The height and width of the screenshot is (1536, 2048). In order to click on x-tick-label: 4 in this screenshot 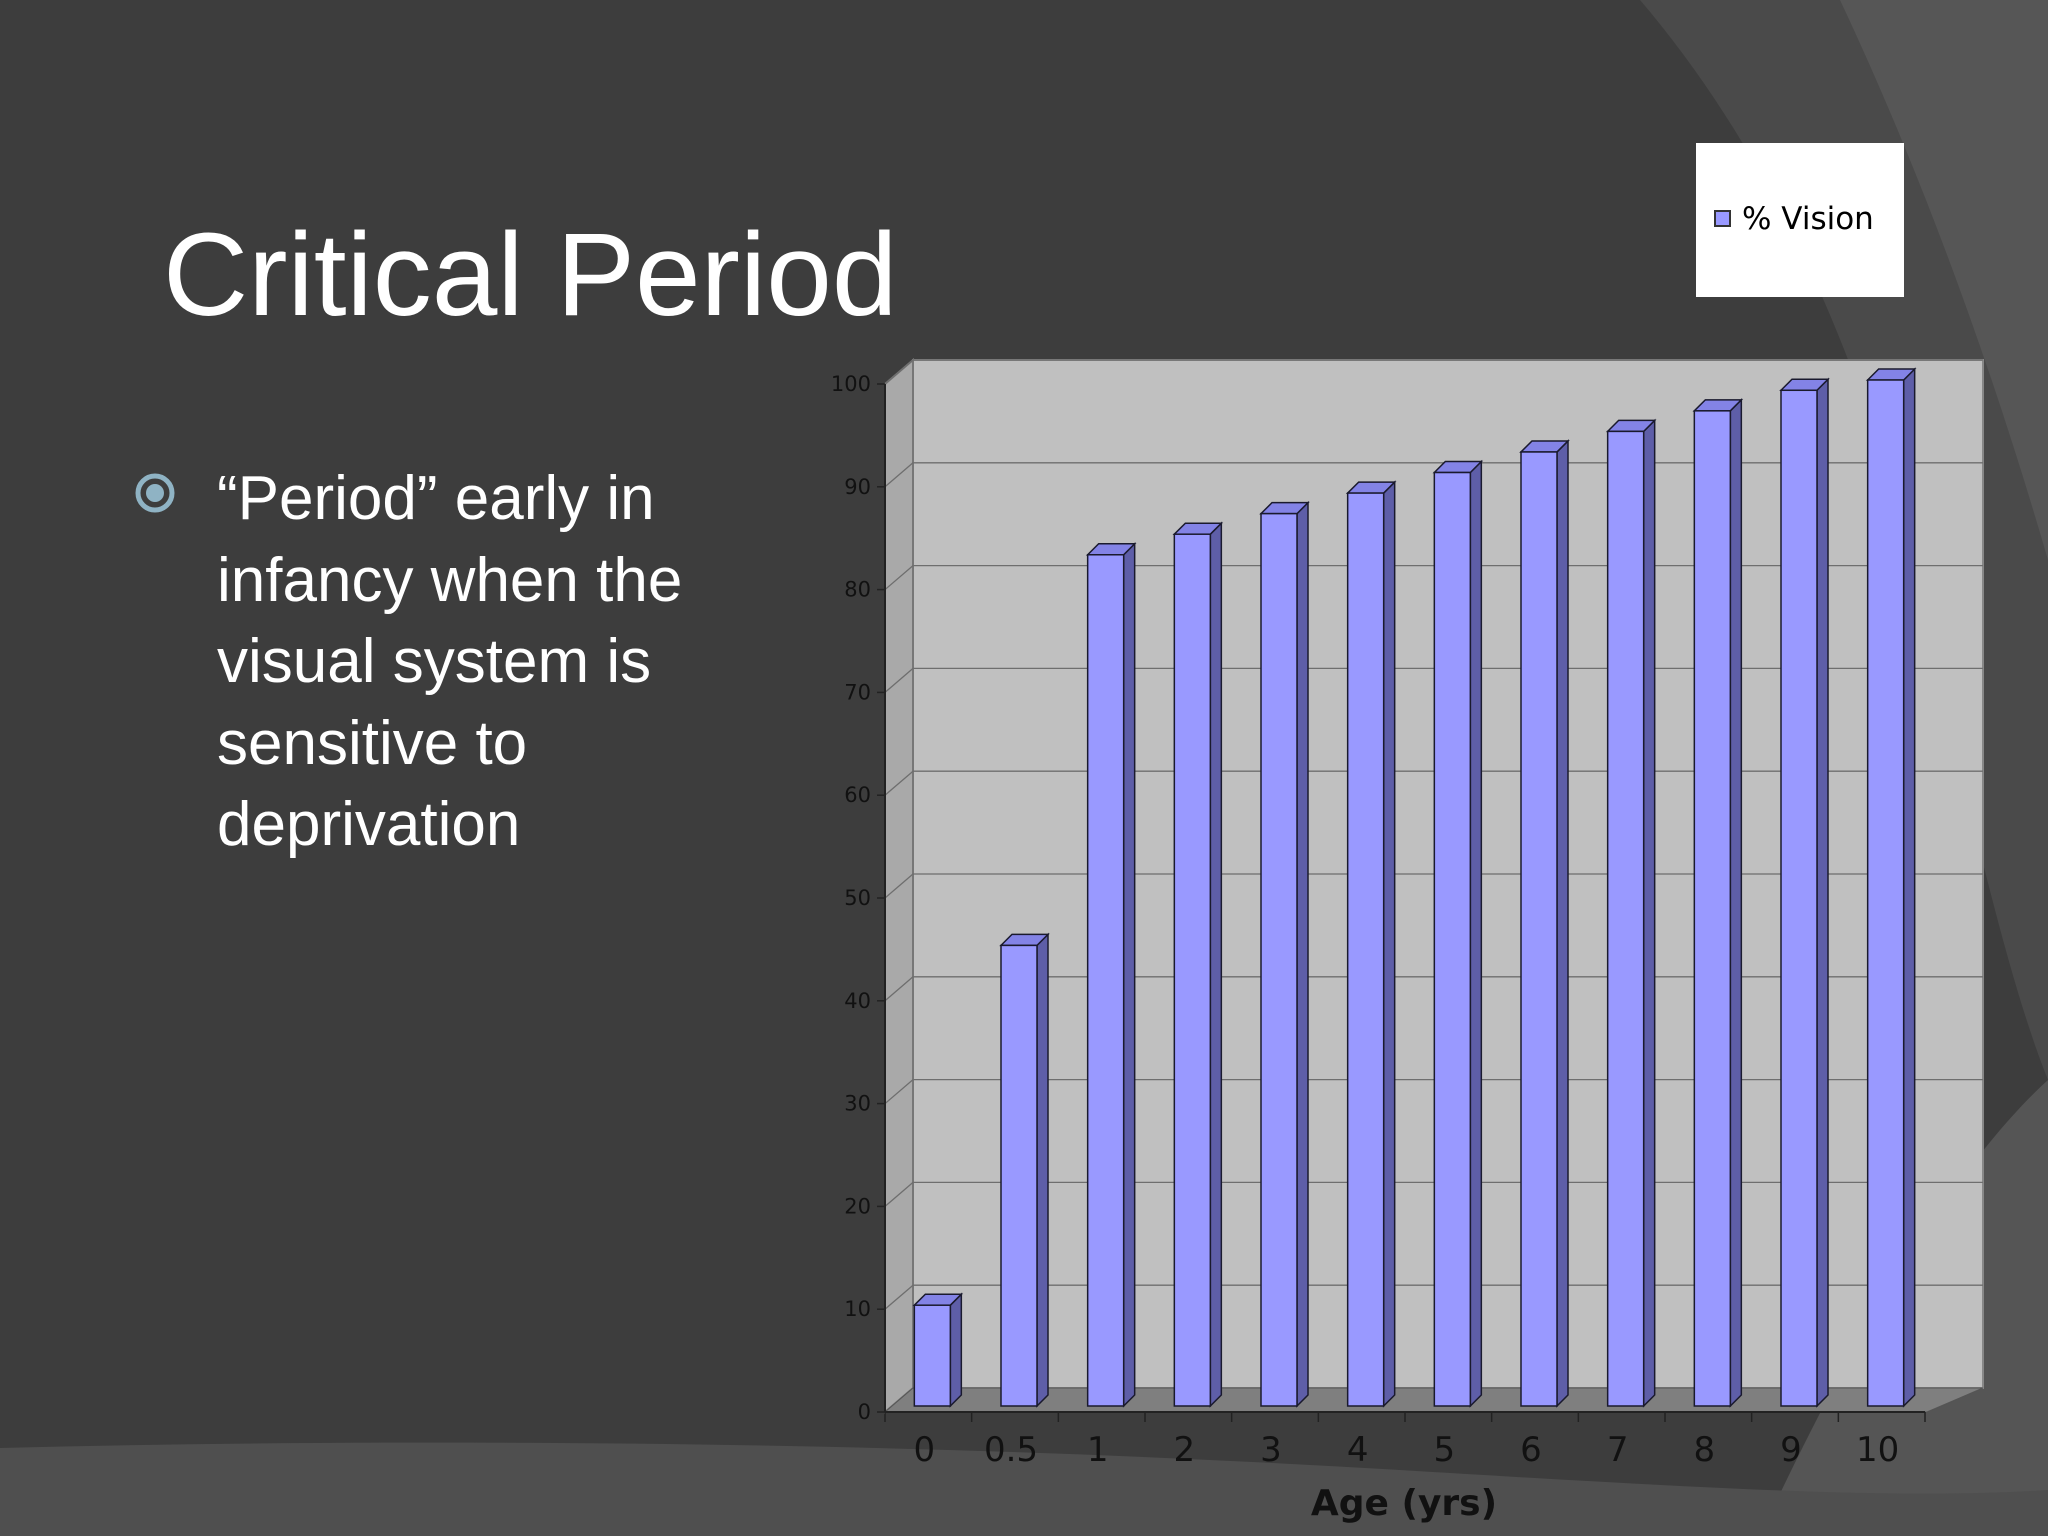, I will do `click(1358, 1450)`.